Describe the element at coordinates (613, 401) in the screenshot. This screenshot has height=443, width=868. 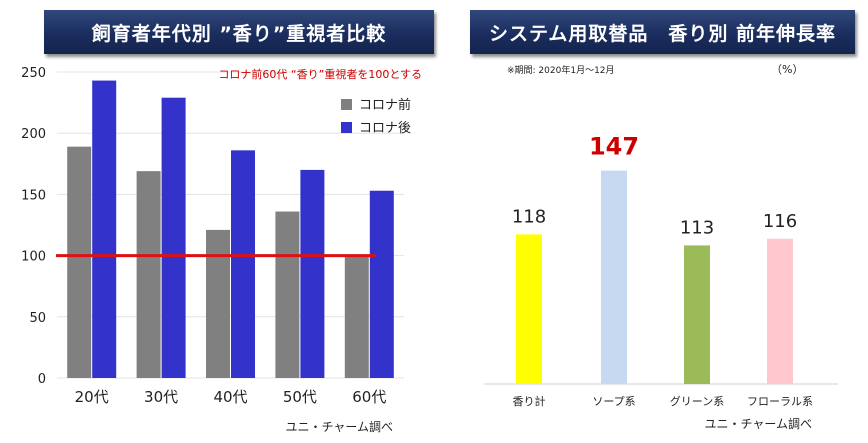
I see `right-x-tick-label: ソープ系` at that location.